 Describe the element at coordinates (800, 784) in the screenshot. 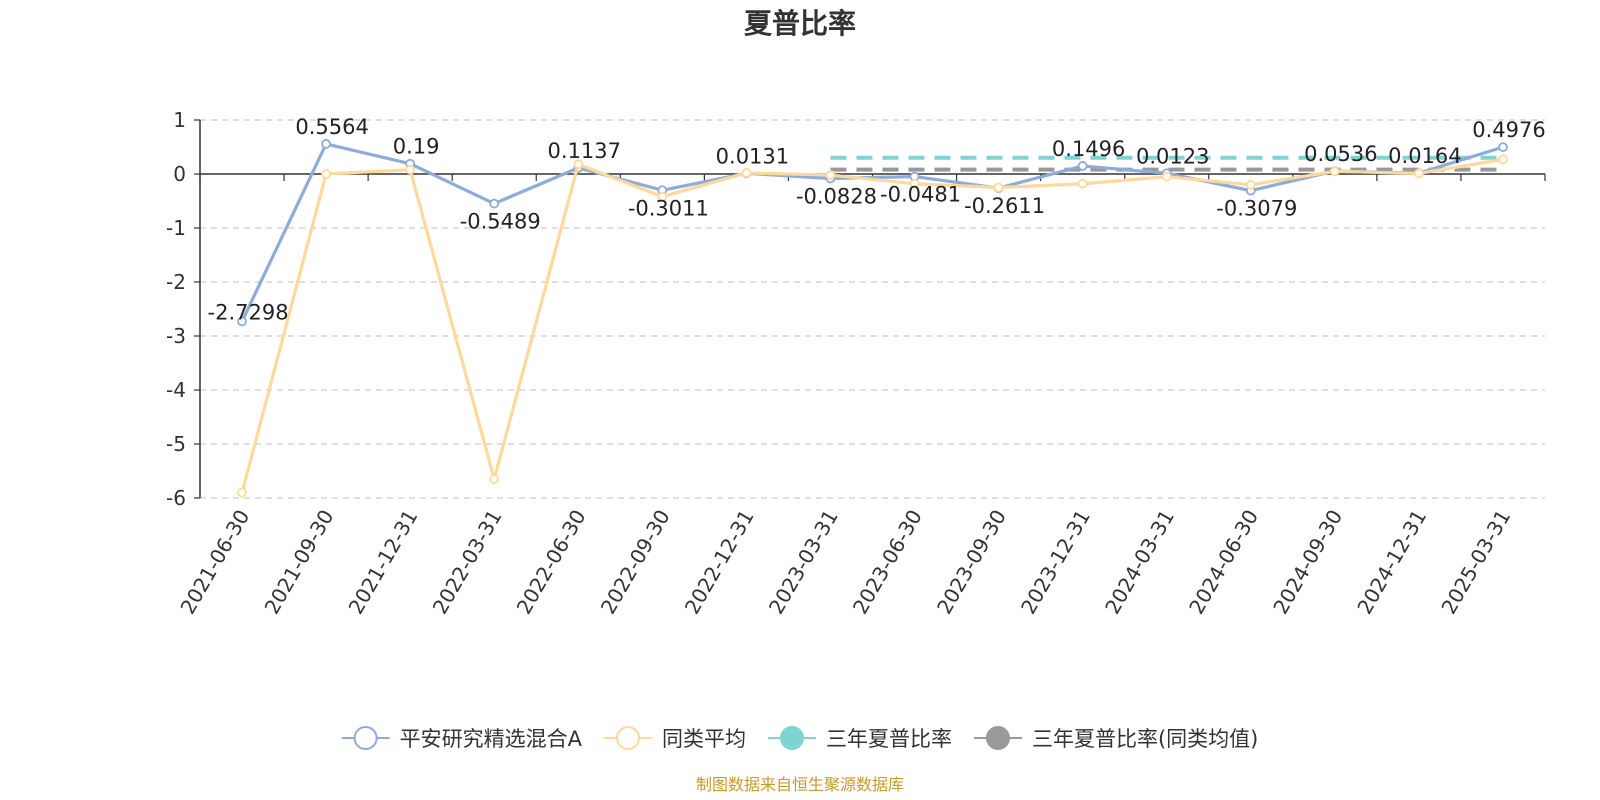

I see `source-note: 制图数据来自恒生聚源数据库` at that location.